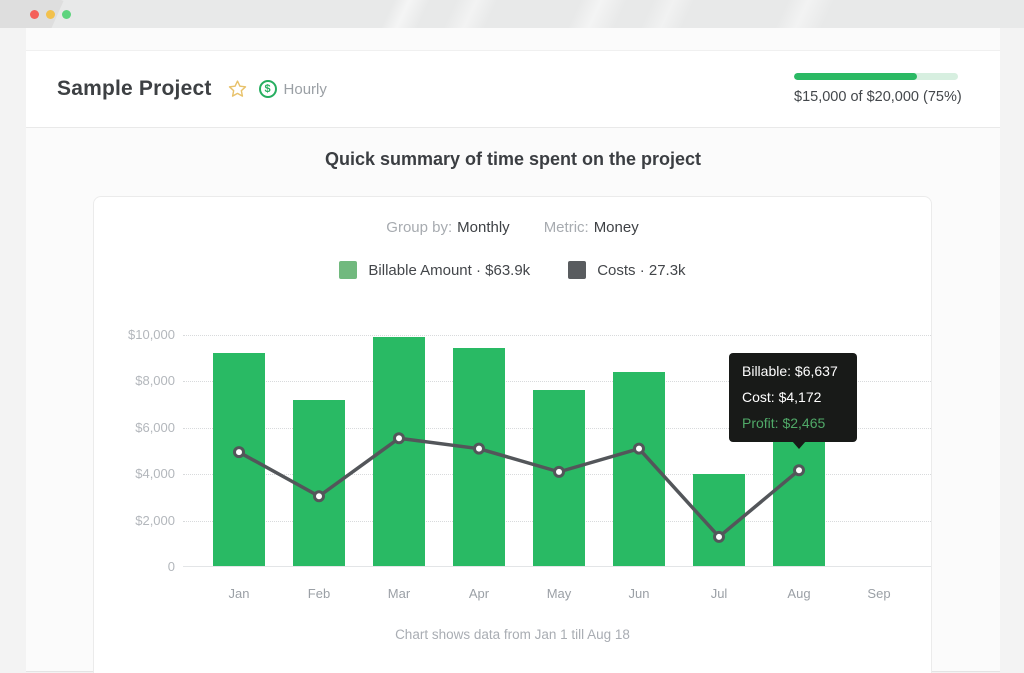 This screenshot has height=673, width=1024. Describe the element at coordinates (399, 593) in the screenshot. I see `x-axis-label-mar: Mar` at that location.